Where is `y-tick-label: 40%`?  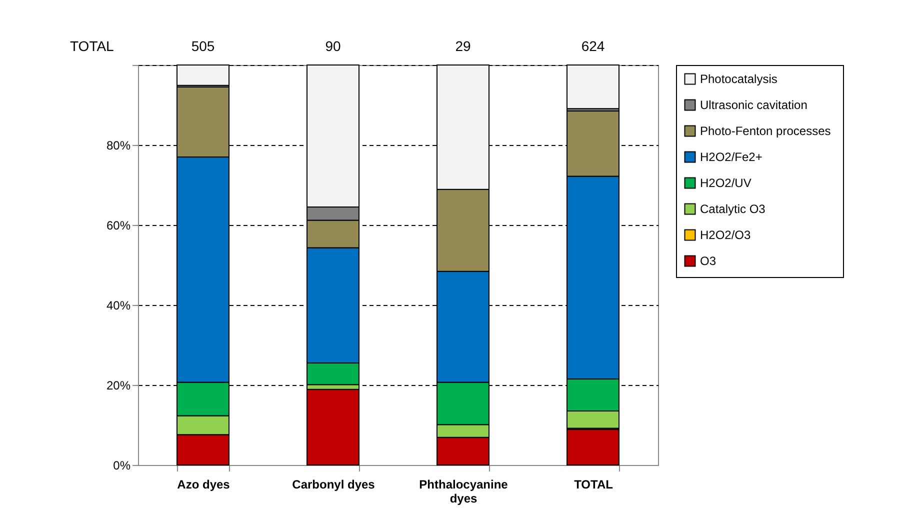 y-tick-label: 40% is located at coordinates (118, 305).